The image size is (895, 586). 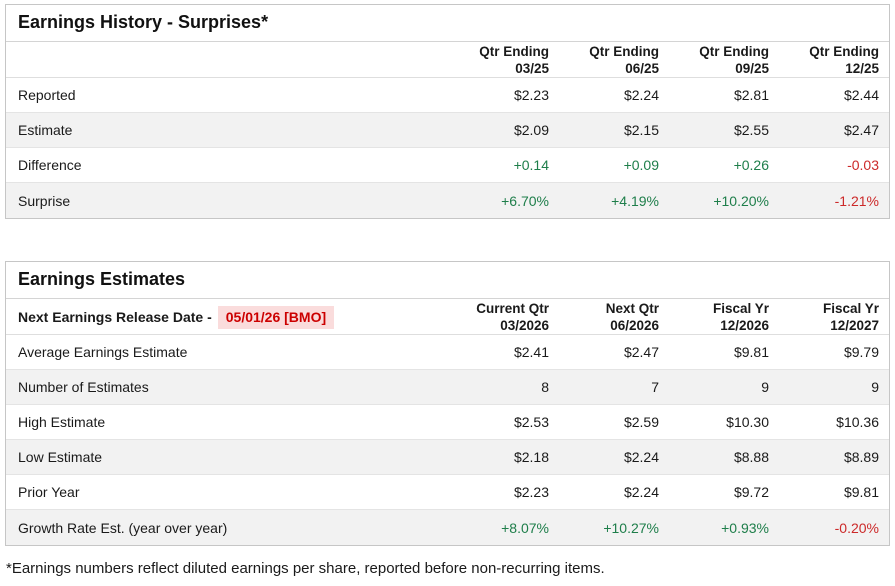 I want to click on column-header-fiscal-yr-2026: Fiscal Yr 12/2026, so click(x=740, y=316).